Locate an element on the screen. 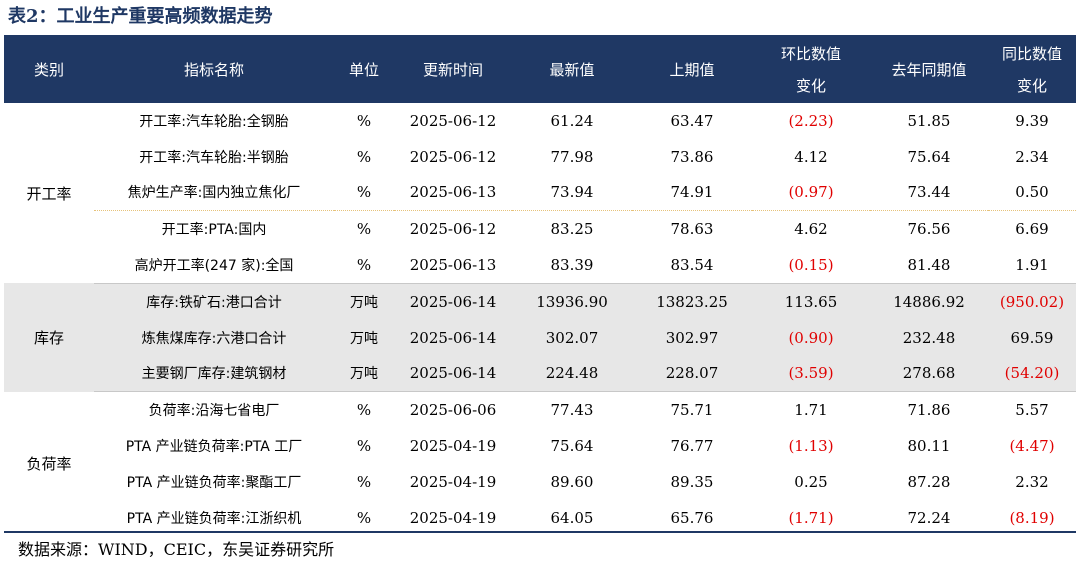 This screenshot has height=571, width=1080. column-header-text: 类别 is located at coordinates (48, 70).